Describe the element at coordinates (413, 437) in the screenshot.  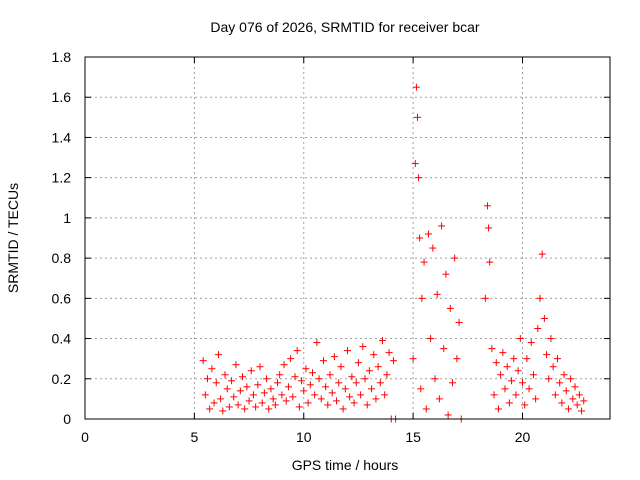
I see `x-tick-label: 15` at that location.